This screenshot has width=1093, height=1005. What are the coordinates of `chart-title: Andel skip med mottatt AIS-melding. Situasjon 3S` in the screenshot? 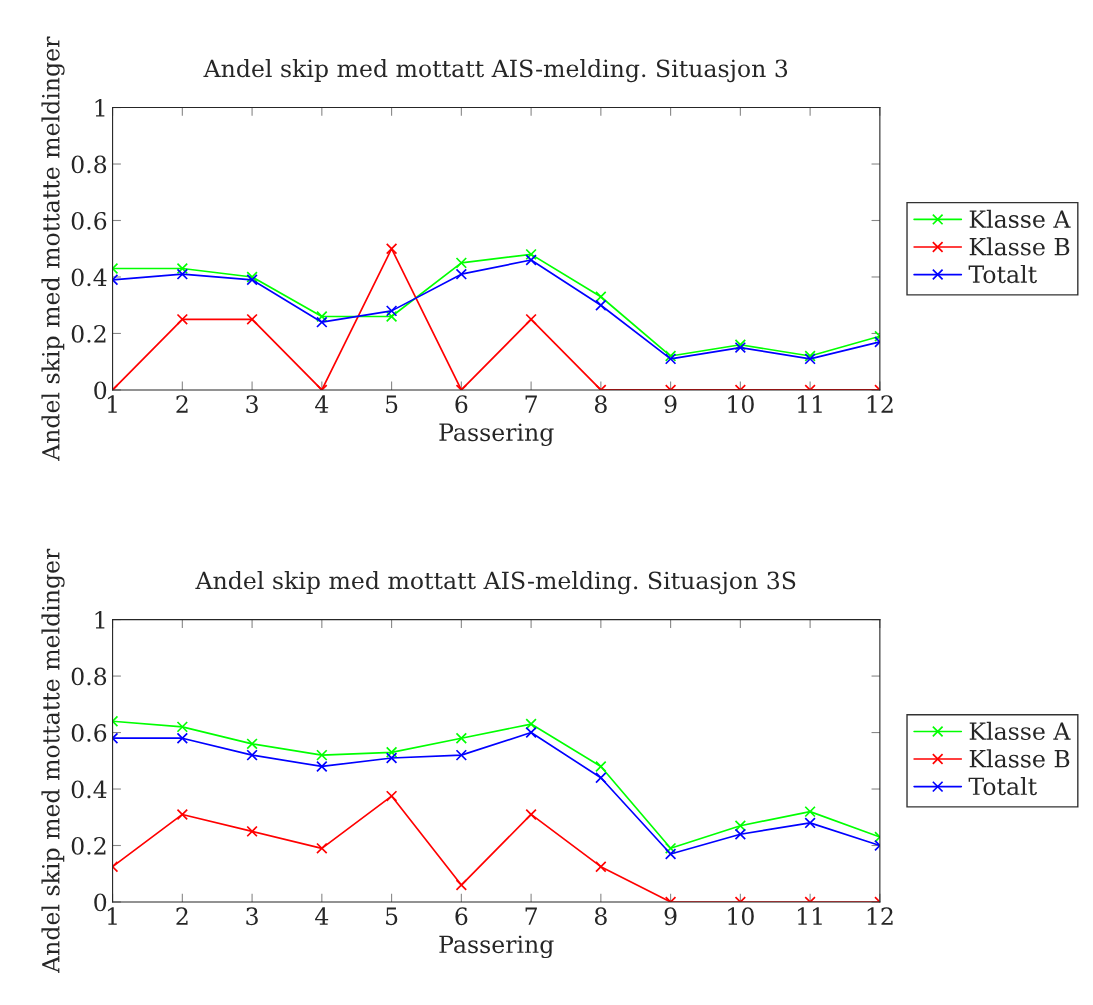 It's located at (495, 583).